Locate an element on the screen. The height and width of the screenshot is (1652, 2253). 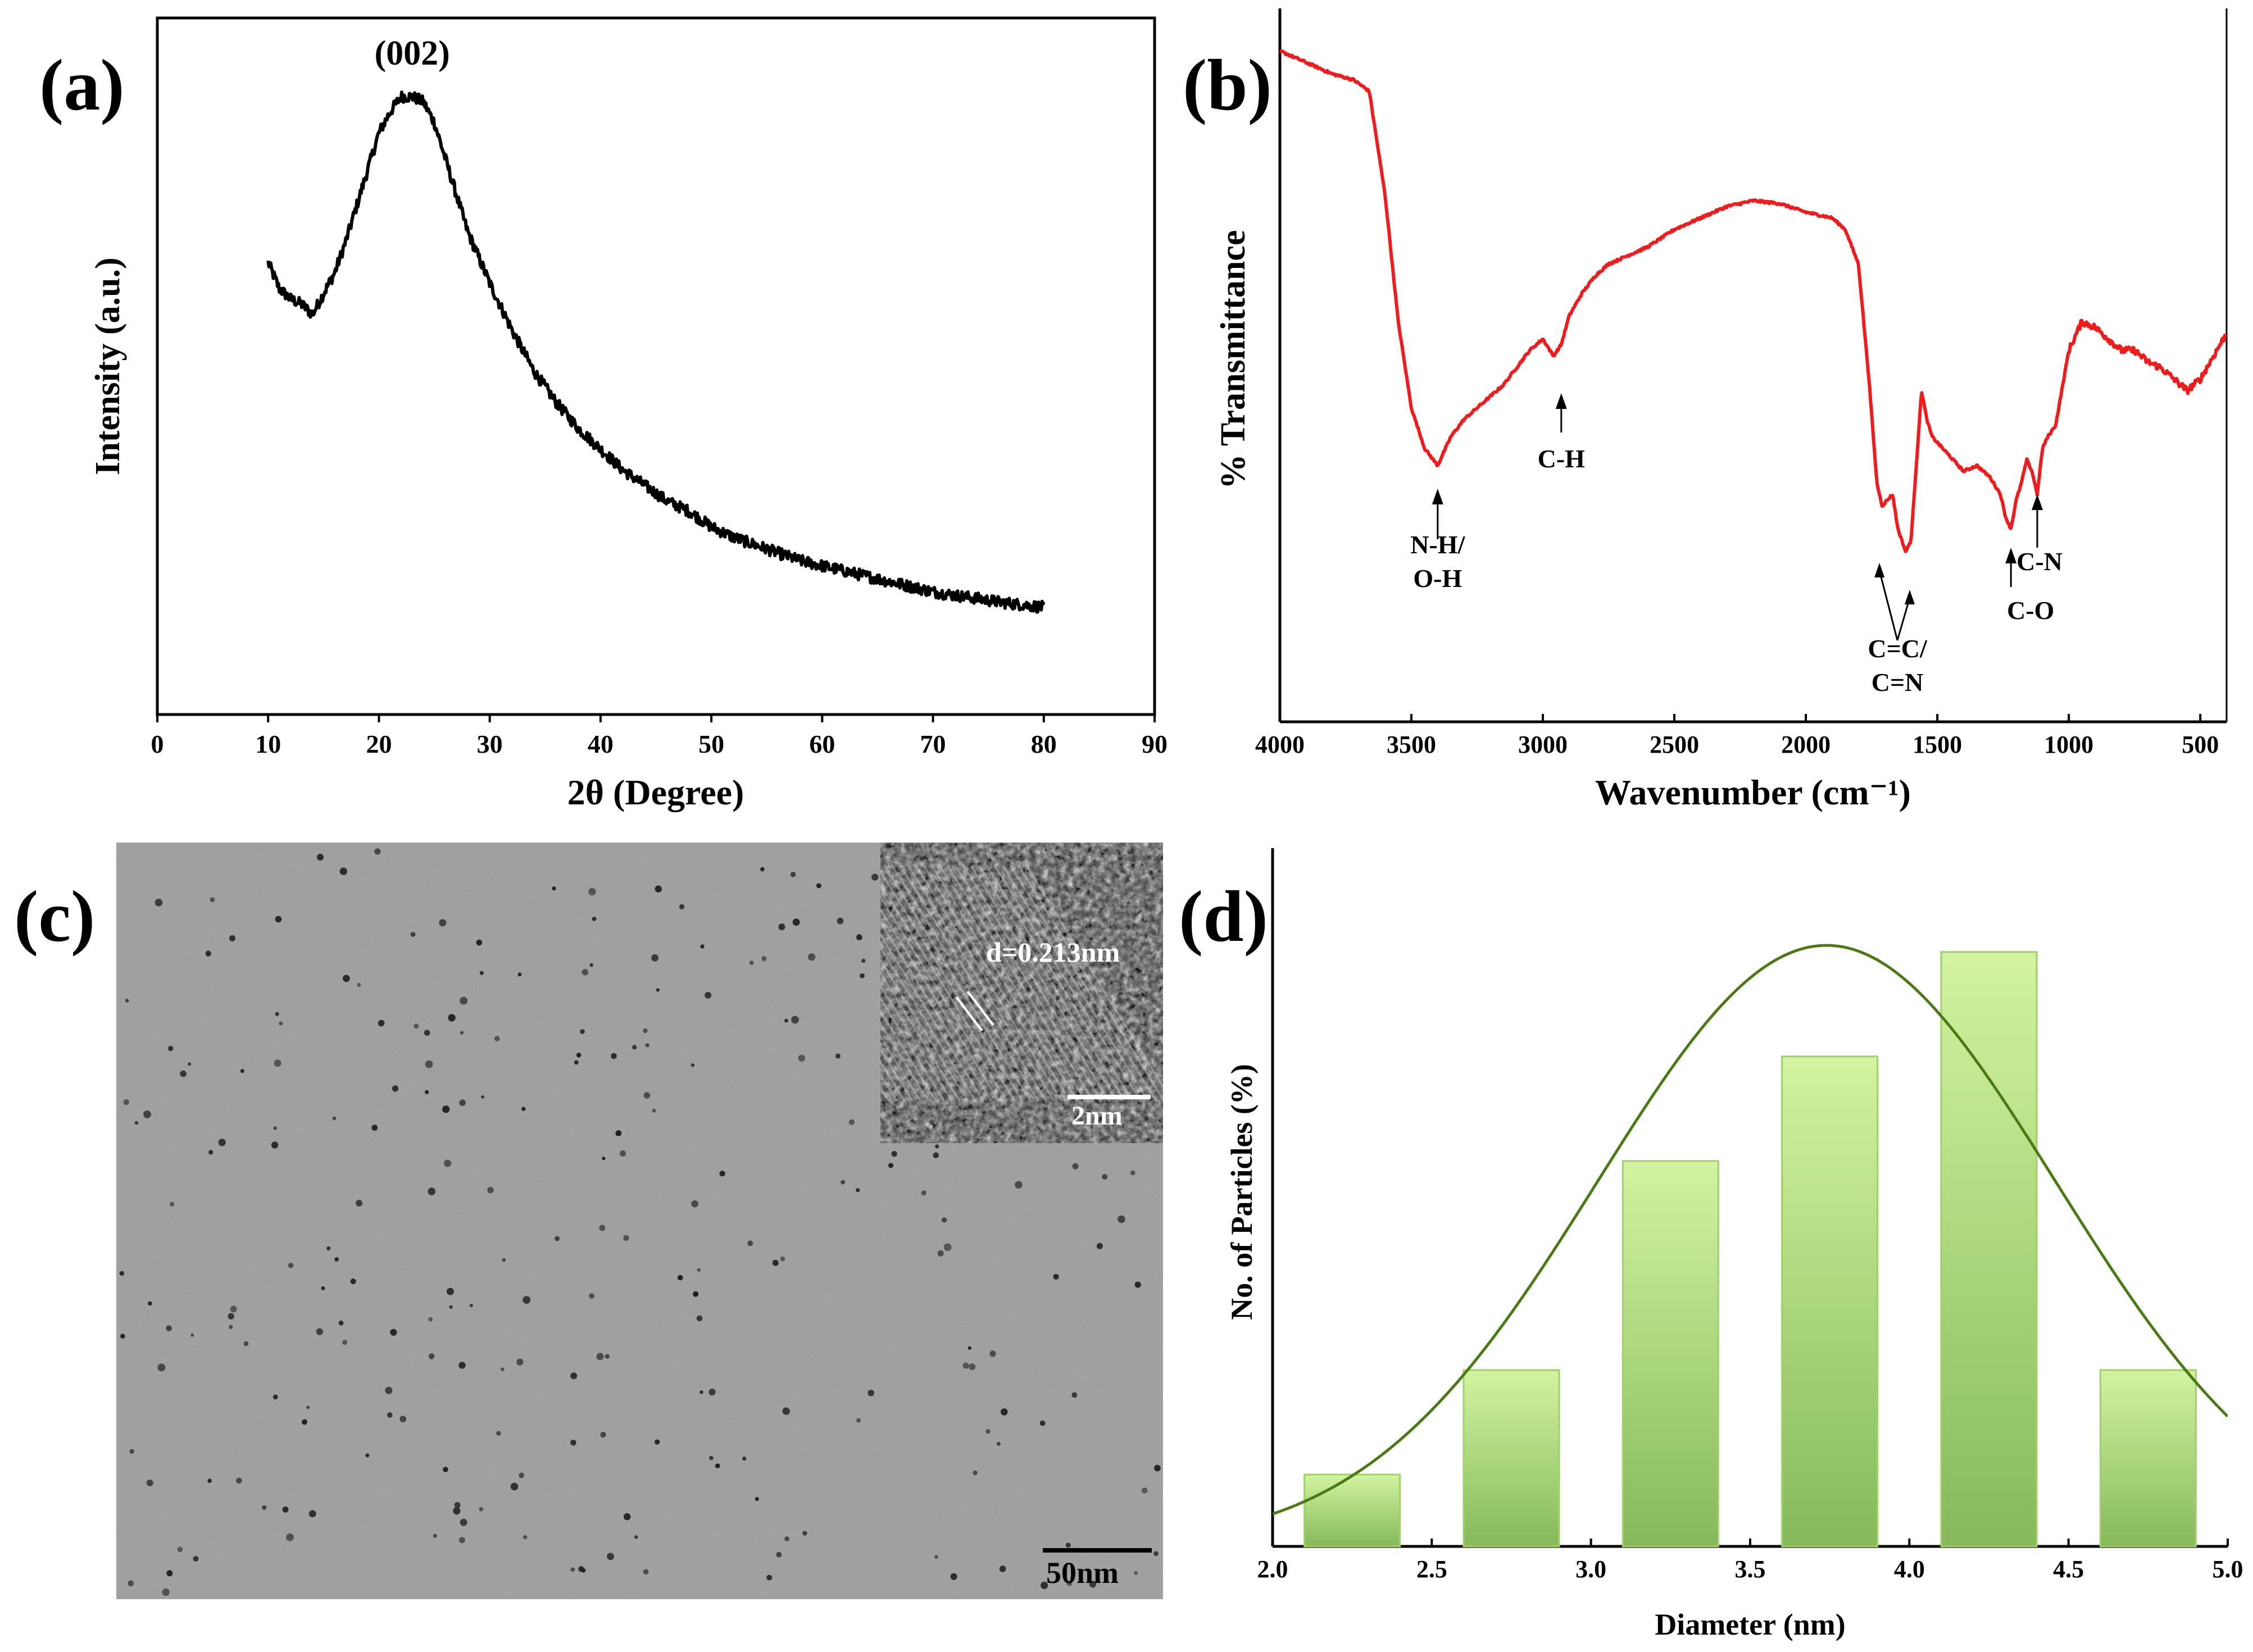
ftir-band-annotations: N-H/O-H C-H C=C/C=N C-O C-N is located at coordinates (1736, 545).